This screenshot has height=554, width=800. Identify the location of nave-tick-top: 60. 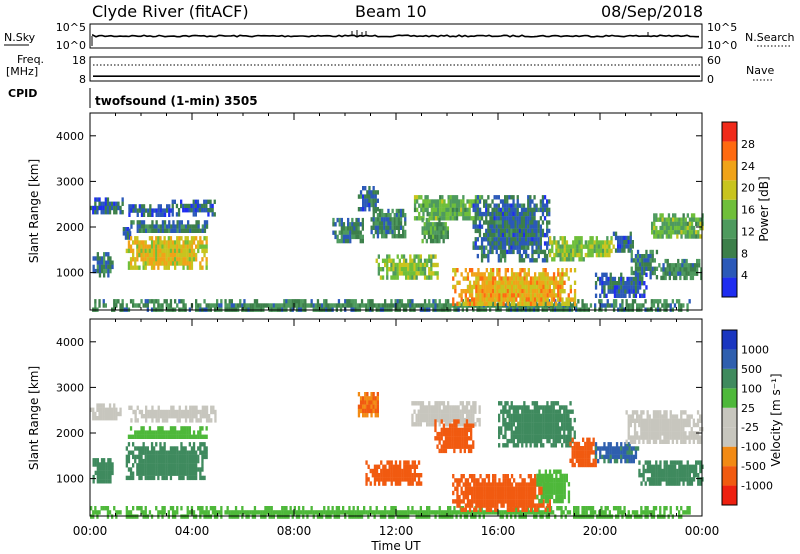
(714, 60).